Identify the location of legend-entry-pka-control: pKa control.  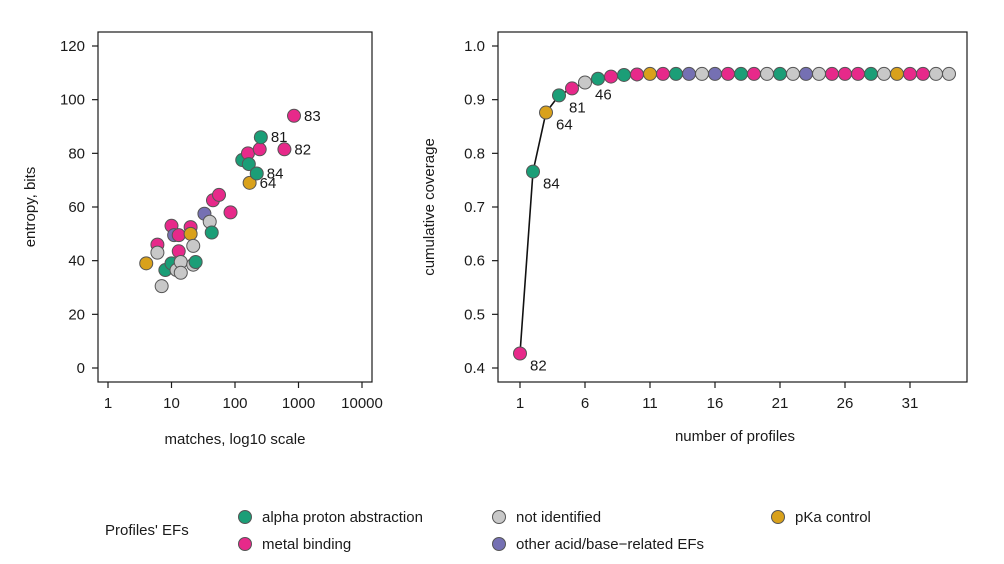
(821, 517).